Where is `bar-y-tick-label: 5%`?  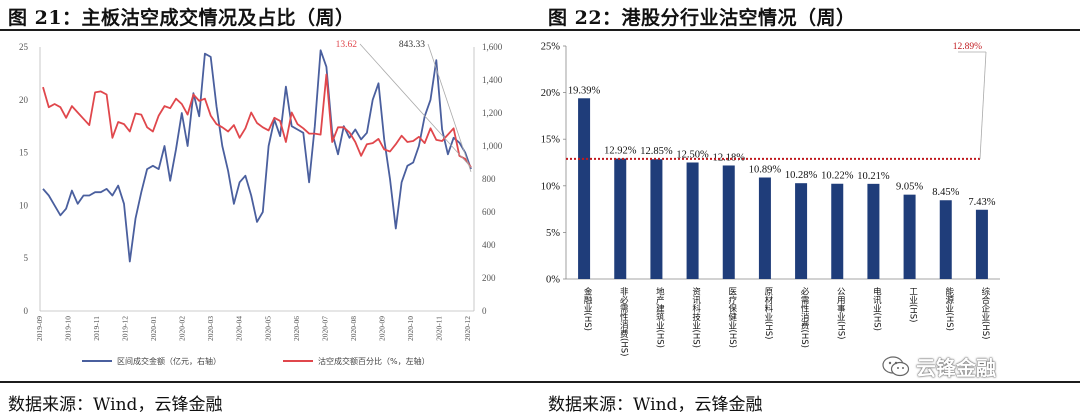
bar-y-tick-label: 5% is located at coordinates (553, 233).